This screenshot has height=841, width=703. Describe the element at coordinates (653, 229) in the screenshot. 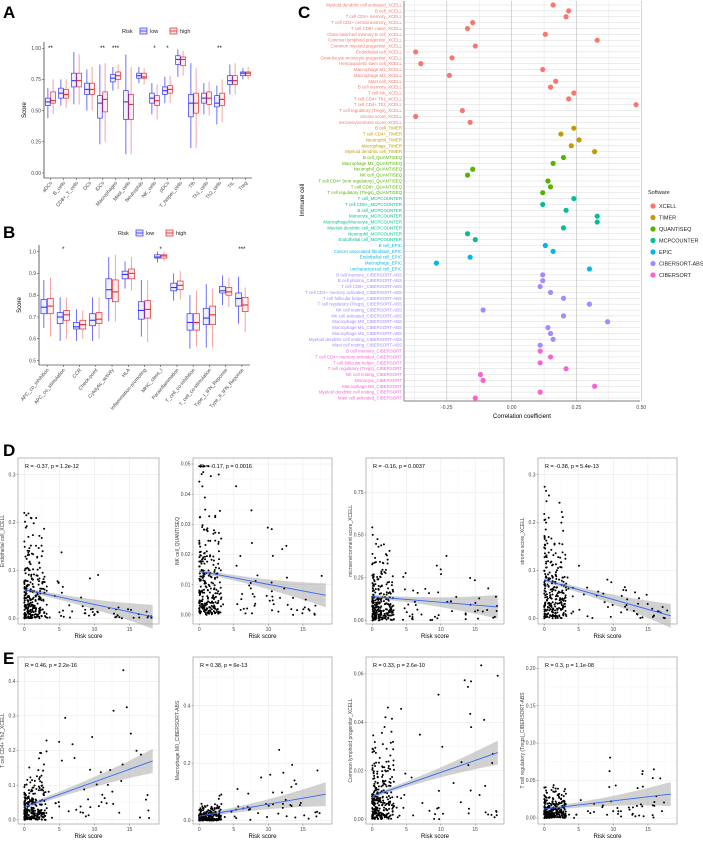

I see `legend-dot` at that location.